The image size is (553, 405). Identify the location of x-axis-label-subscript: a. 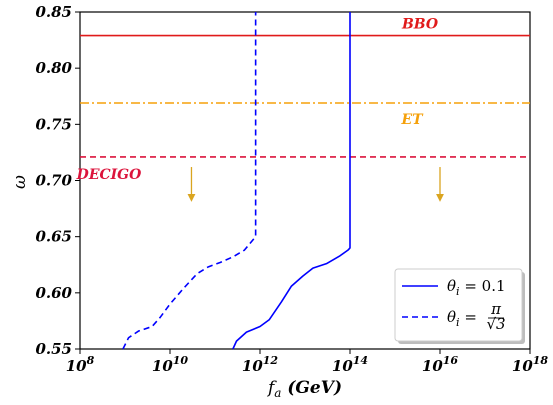
(277, 393).